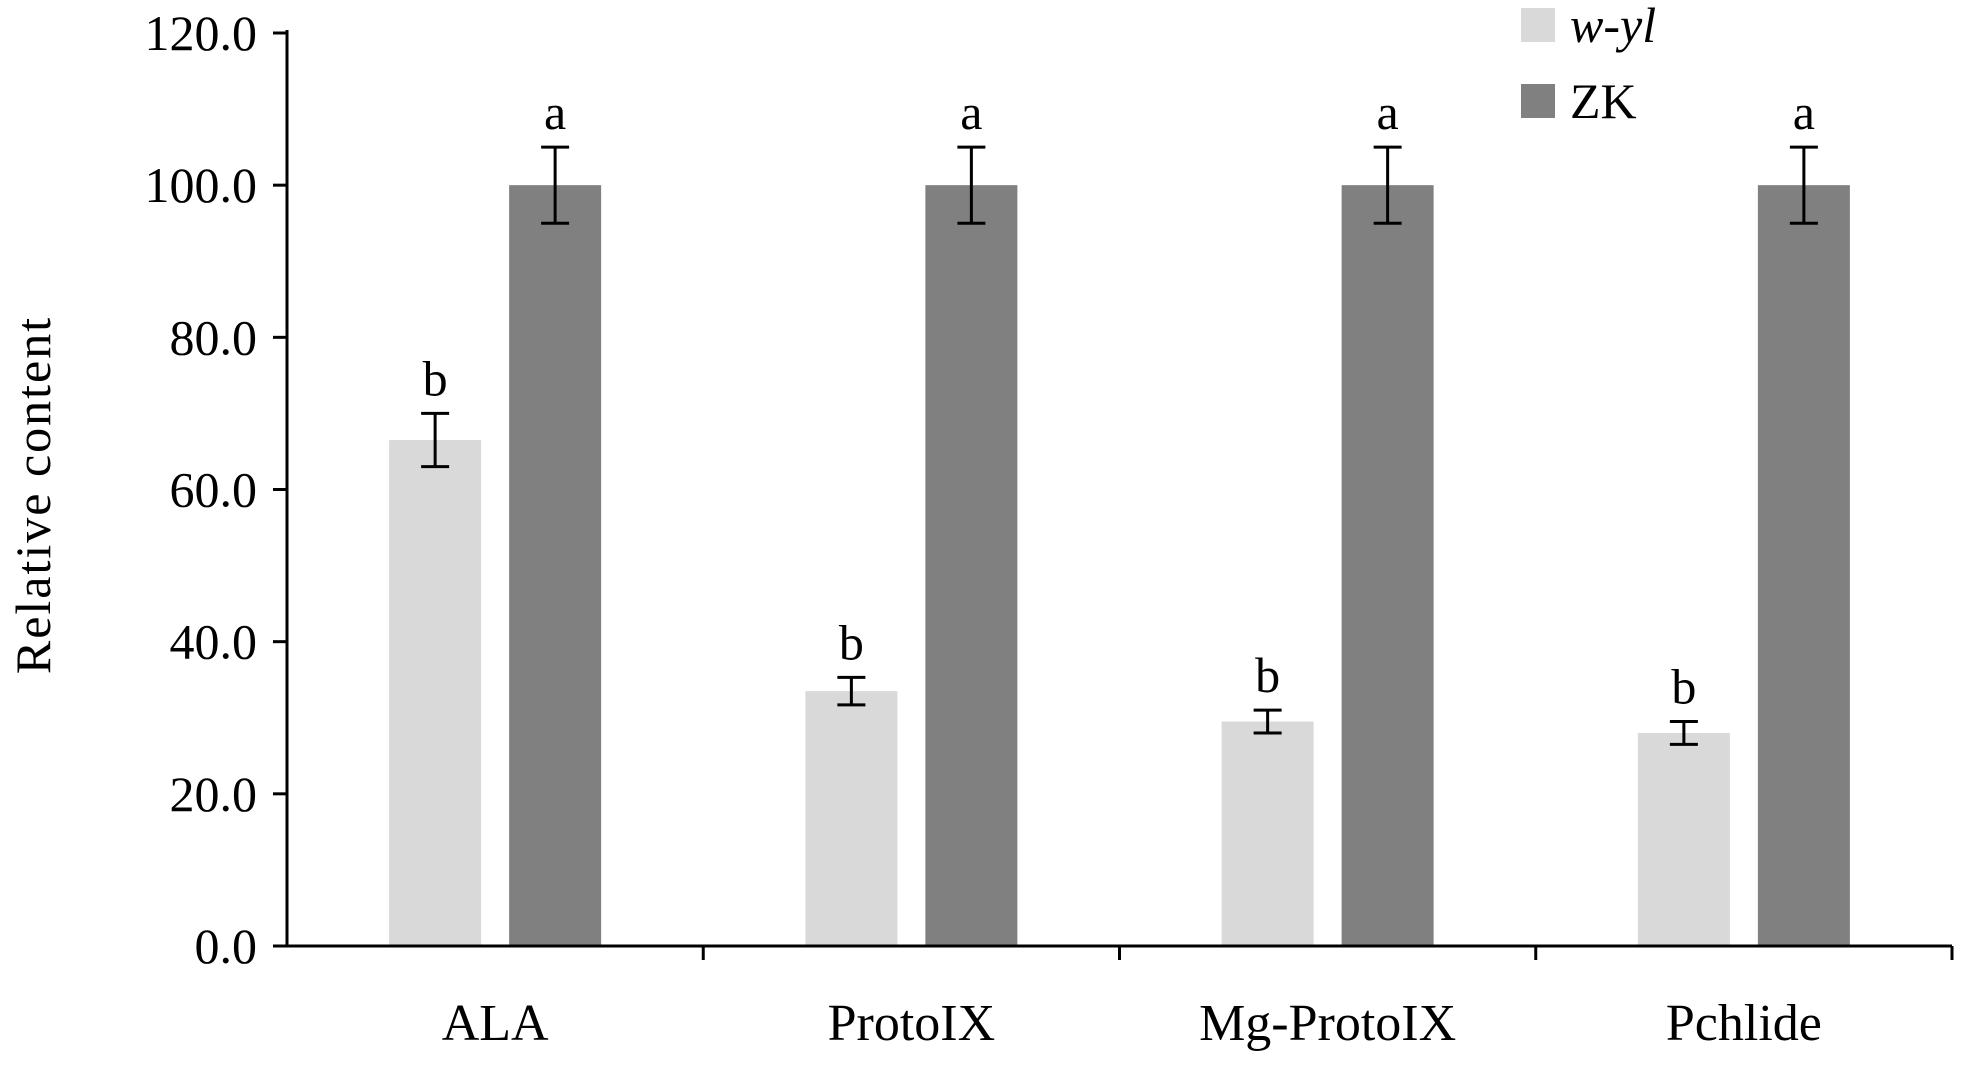 The image size is (1969, 1065). I want to click on y-tick-label: 20.0, so click(214, 794).